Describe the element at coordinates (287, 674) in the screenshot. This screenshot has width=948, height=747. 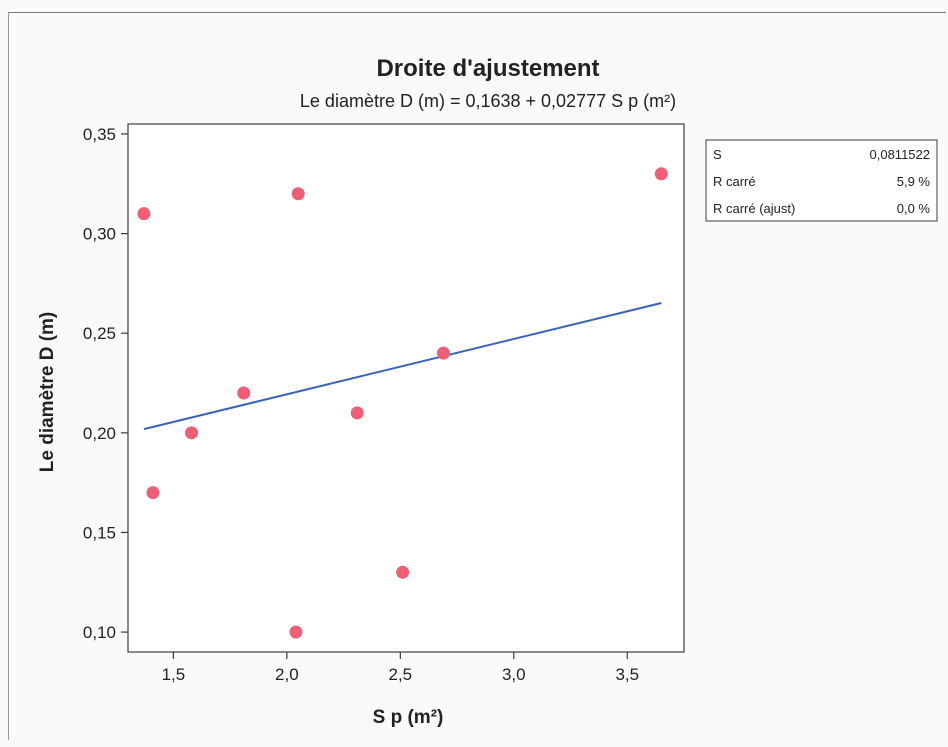
I see `x-tick-label: 2,0` at that location.